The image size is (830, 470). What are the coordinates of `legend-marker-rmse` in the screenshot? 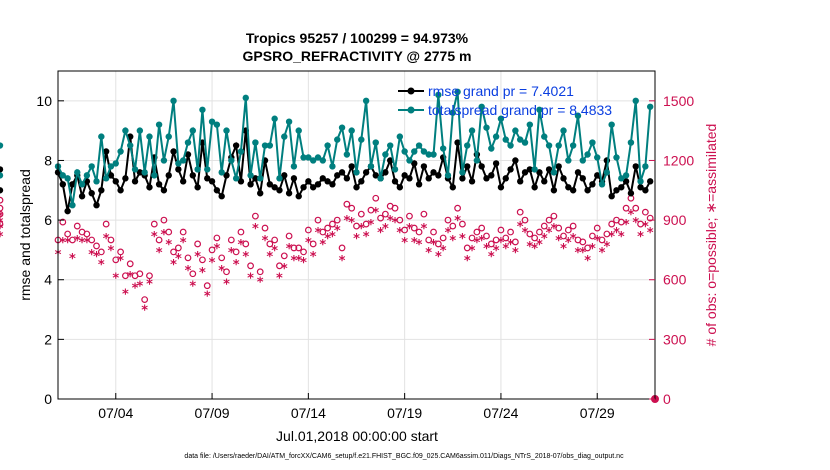 It's located at (411, 91).